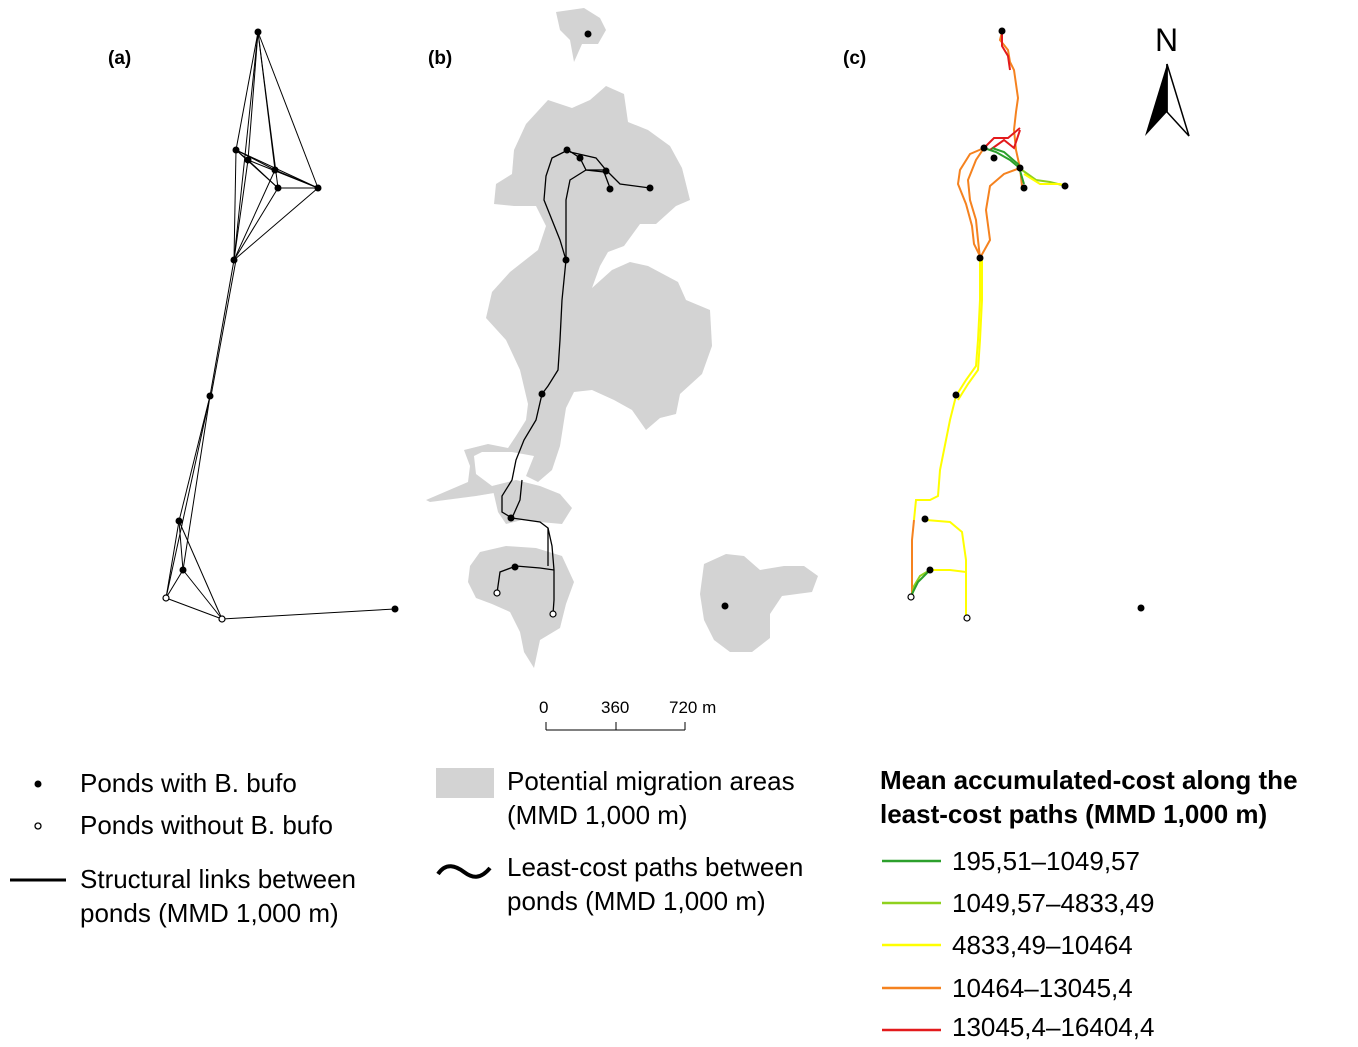 This screenshot has width=1358, height=1047. What do you see at coordinates (615, 707) in the screenshot?
I see `scale-tick-360: 360` at bounding box center [615, 707].